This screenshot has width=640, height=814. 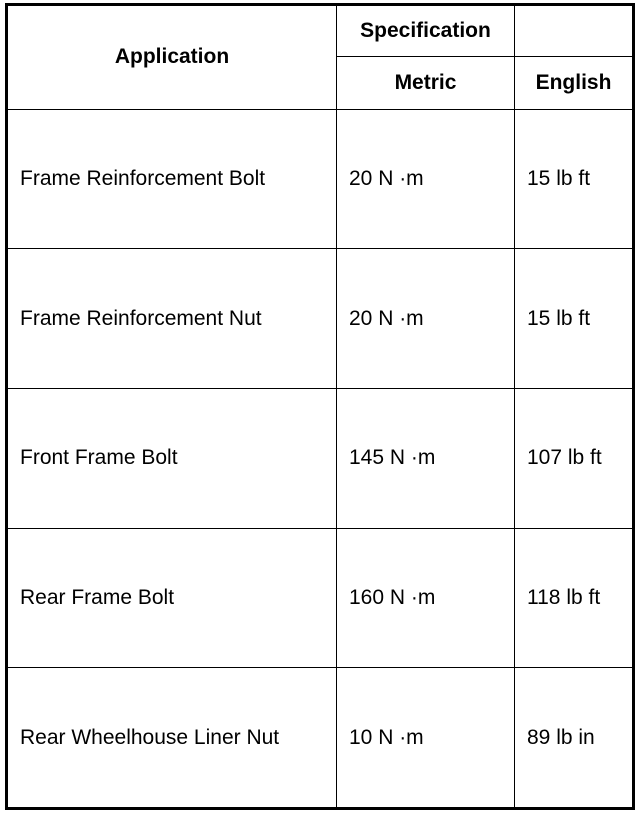 What do you see at coordinates (425, 598) in the screenshot?
I see `metric-cell: 160 N ·m` at bounding box center [425, 598].